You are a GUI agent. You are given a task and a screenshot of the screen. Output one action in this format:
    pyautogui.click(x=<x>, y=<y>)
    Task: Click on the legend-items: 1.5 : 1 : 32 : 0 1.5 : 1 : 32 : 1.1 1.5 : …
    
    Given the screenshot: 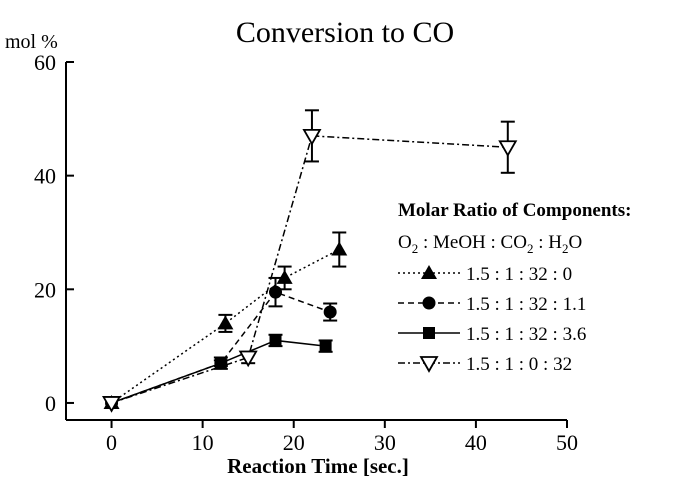 What is the action you would take?
    pyautogui.click(x=492, y=319)
    